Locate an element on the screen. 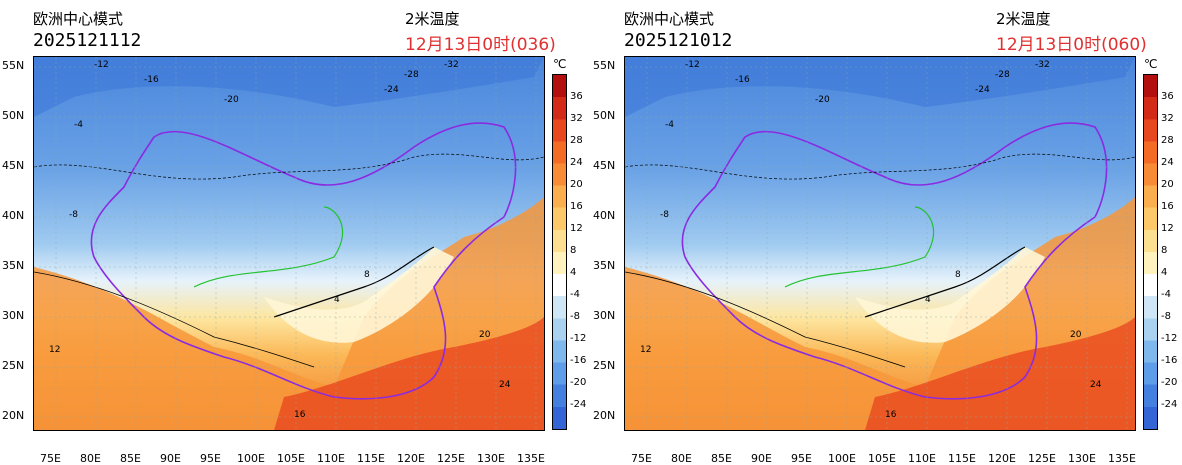 The height and width of the screenshot is (465, 1182). variable-name: 2米温度 is located at coordinates (432, 19).